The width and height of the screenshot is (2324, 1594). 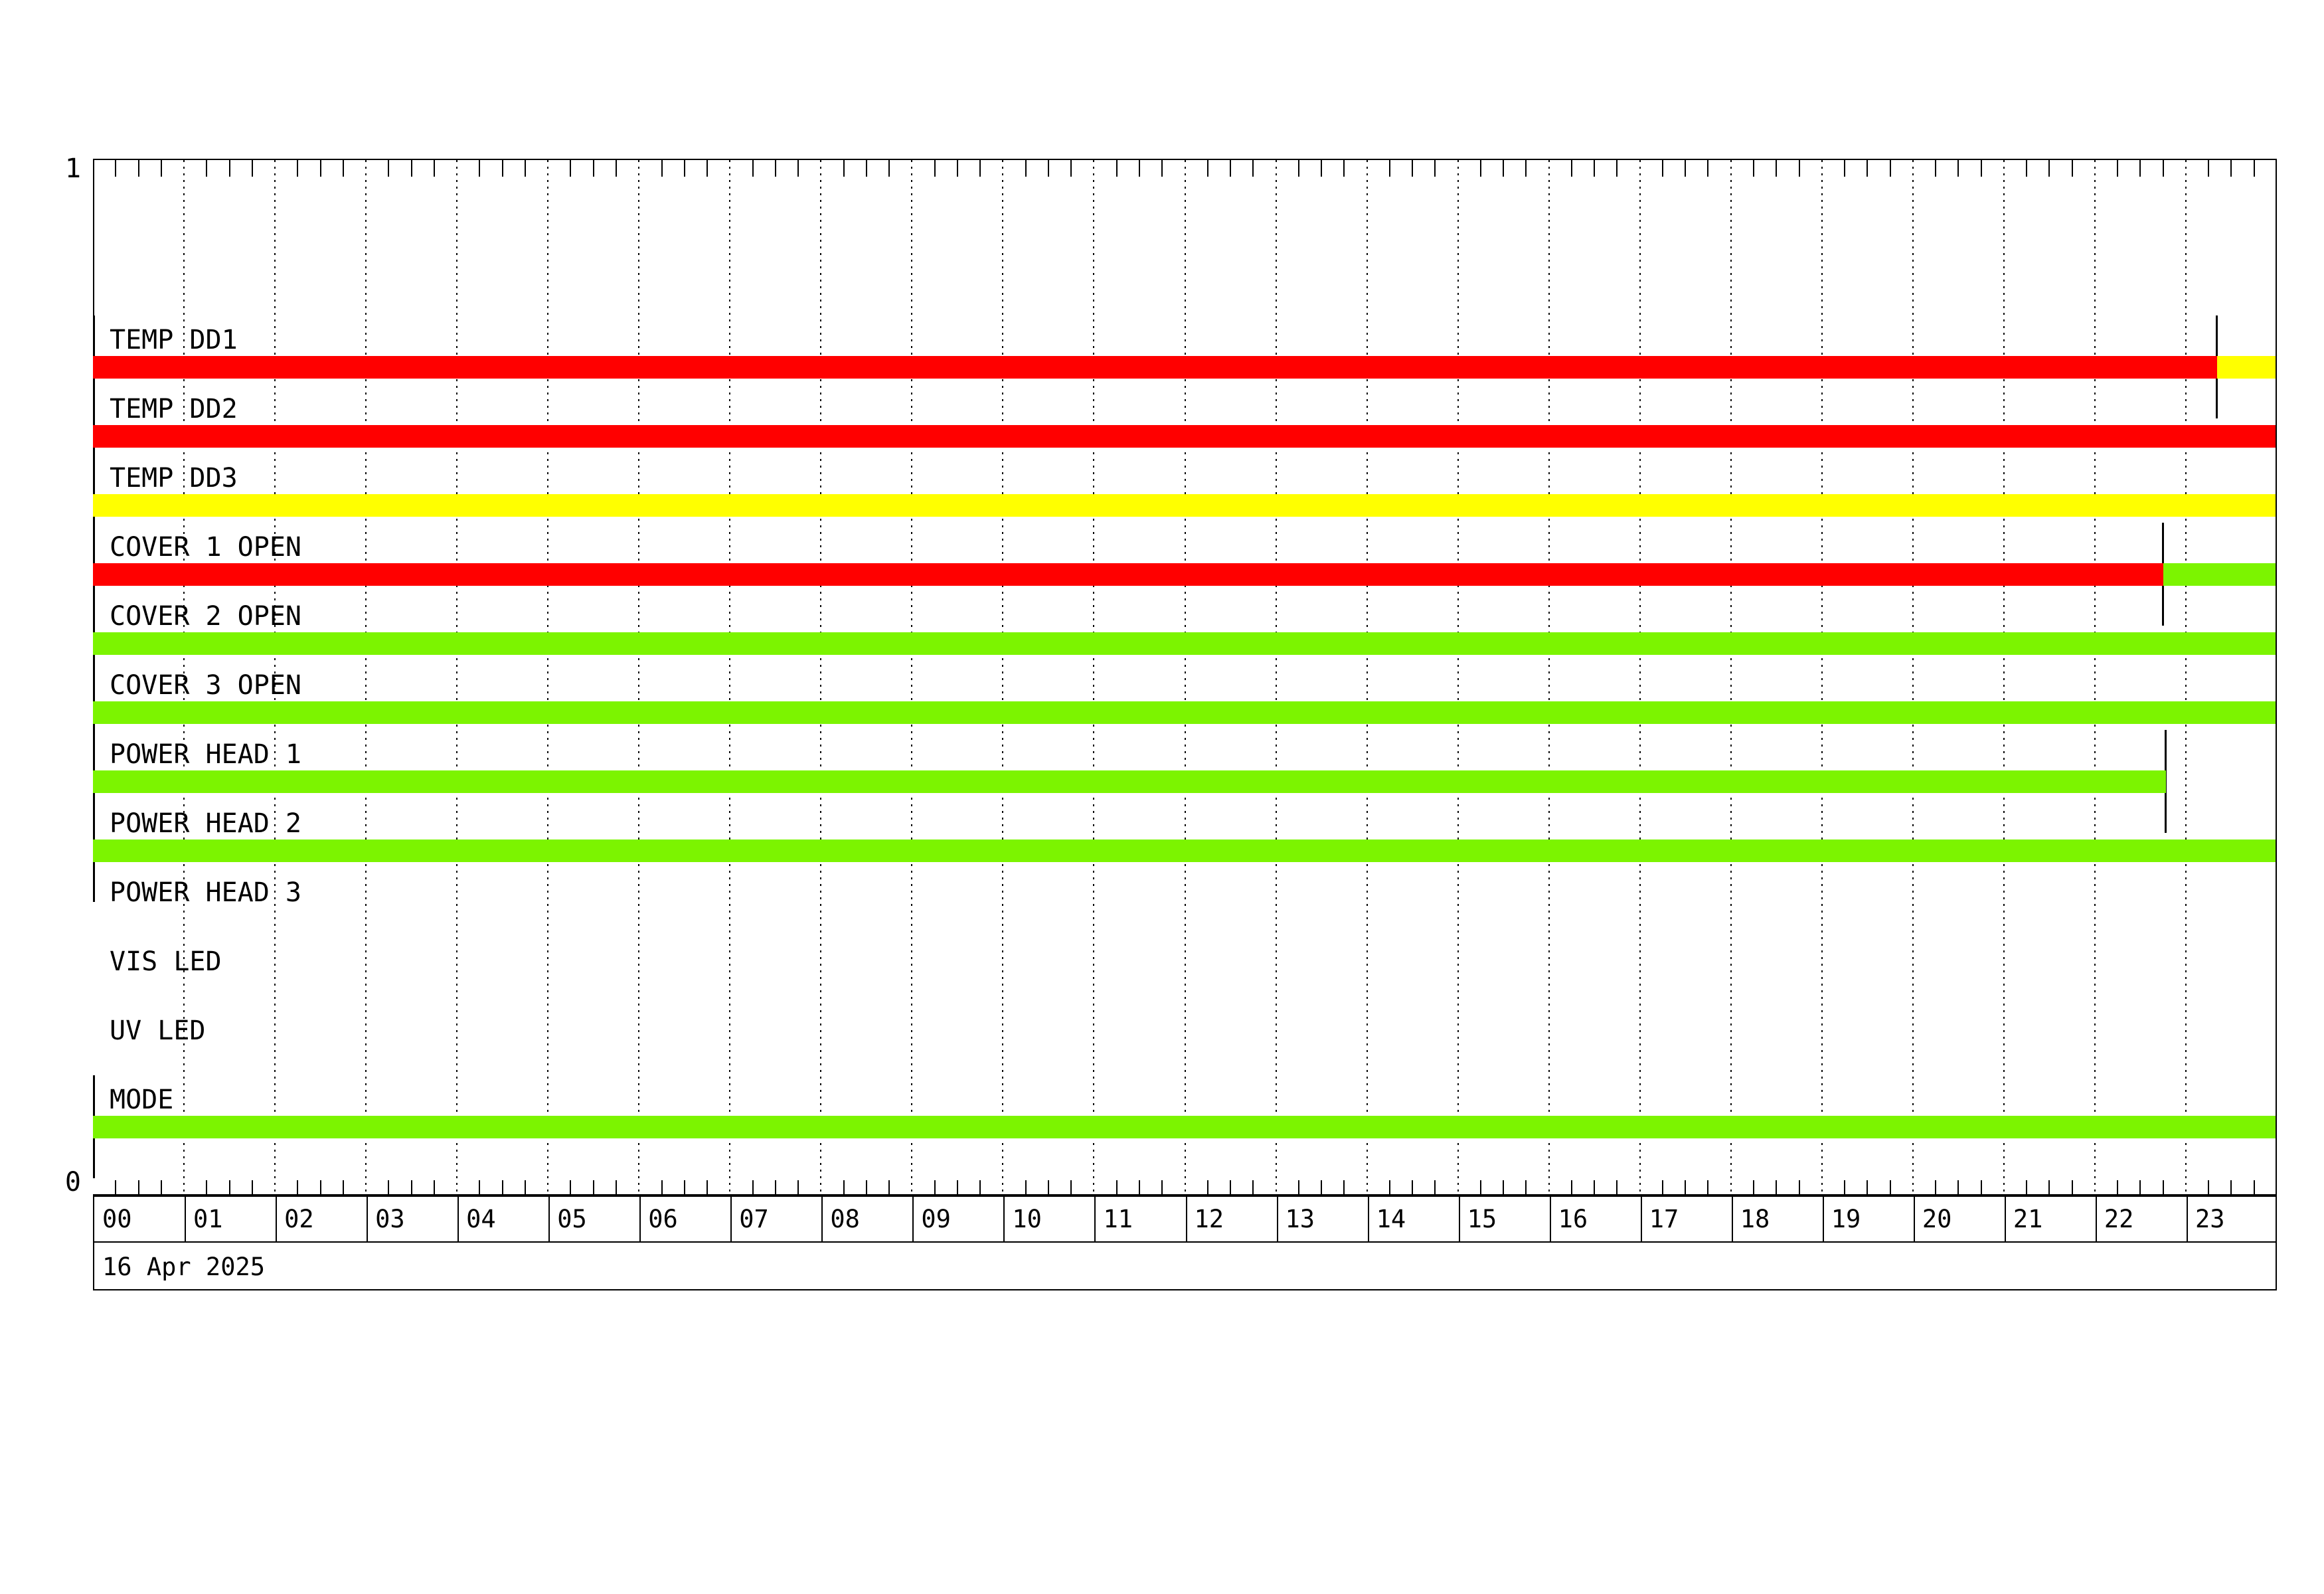 What do you see at coordinates (93, 258) in the screenshot?
I see `left-axis-segment` at bounding box center [93, 258].